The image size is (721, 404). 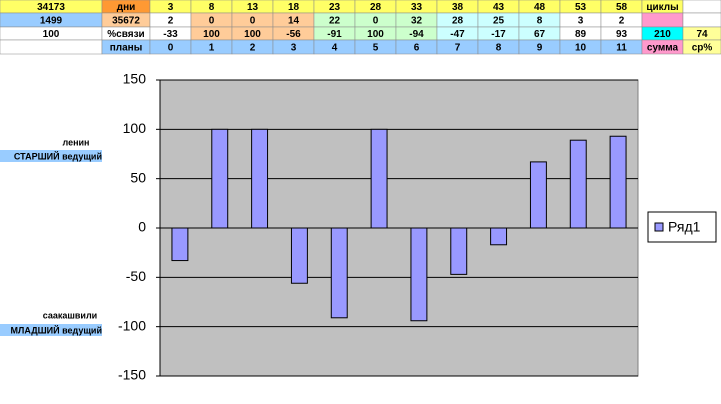 What do you see at coordinates (335, 21) in the screenshot?
I see `cell: 22` at bounding box center [335, 21].